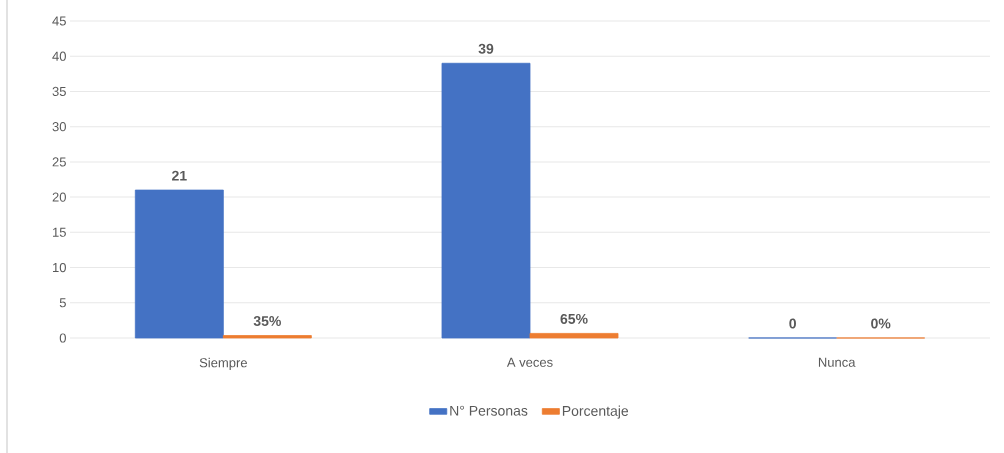 Image resolution: width=1004 pixels, height=453 pixels. I want to click on y-tick-label: 0, so click(62, 338).